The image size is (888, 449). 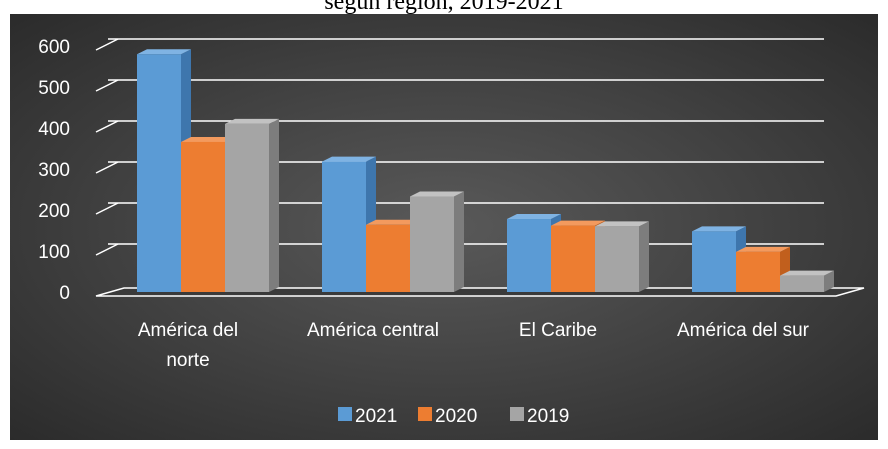 What do you see at coordinates (444, 7) in the screenshot?
I see `chart-title: según región, 2019-2021` at bounding box center [444, 7].